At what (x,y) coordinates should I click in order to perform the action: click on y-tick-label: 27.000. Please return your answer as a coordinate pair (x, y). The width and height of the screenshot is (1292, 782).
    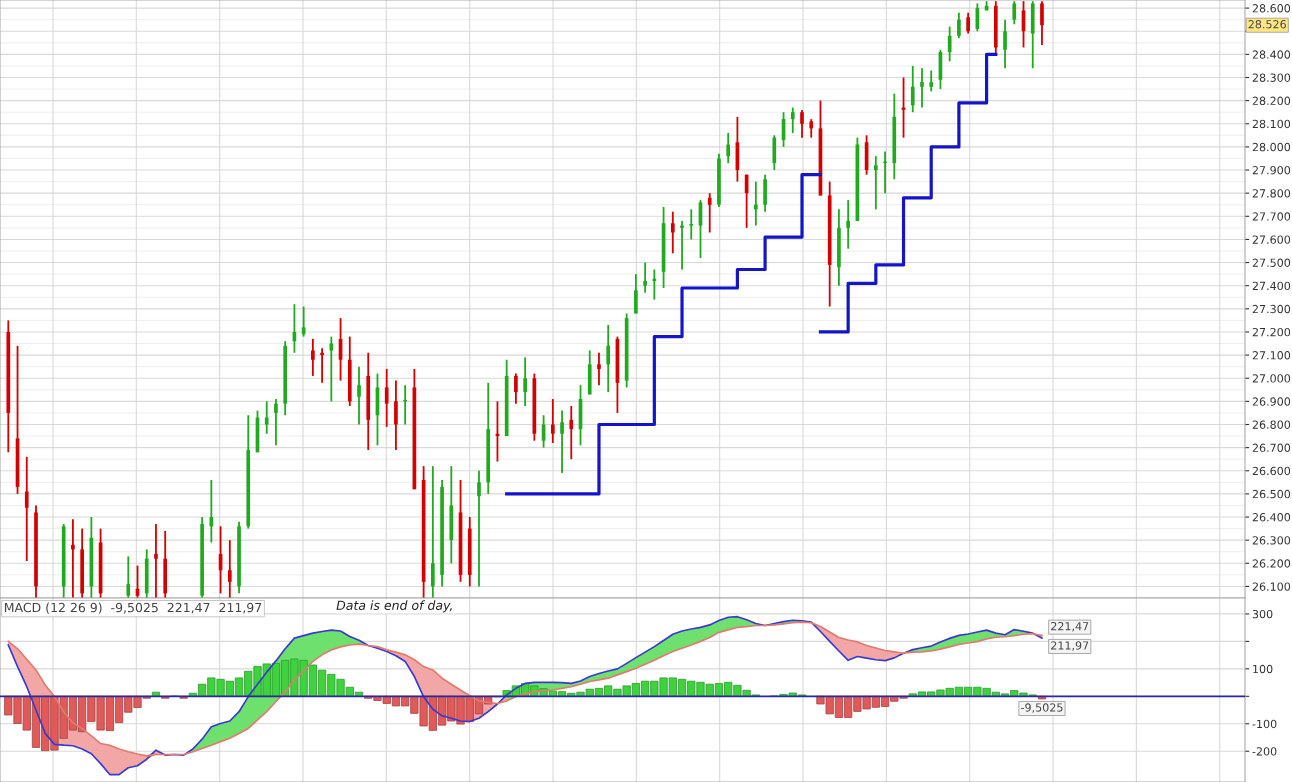
    Looking at the image, I should click on (1271, 378).